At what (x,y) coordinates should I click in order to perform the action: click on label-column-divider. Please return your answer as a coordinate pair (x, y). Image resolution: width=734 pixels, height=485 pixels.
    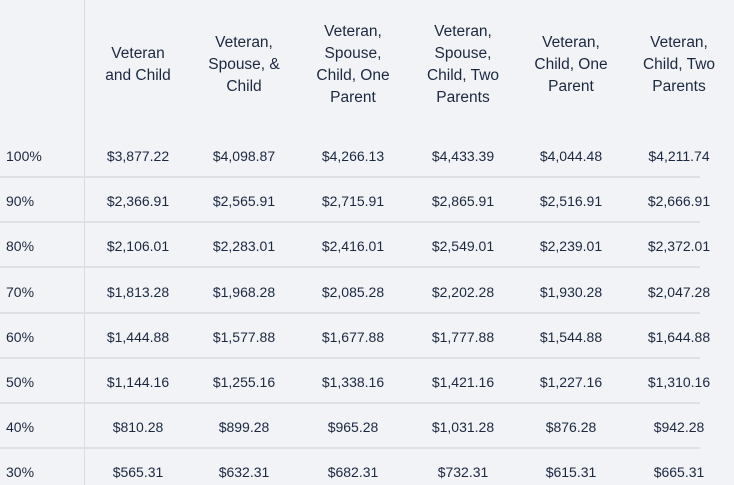
    Looking at the image, I should click on (84, 242).